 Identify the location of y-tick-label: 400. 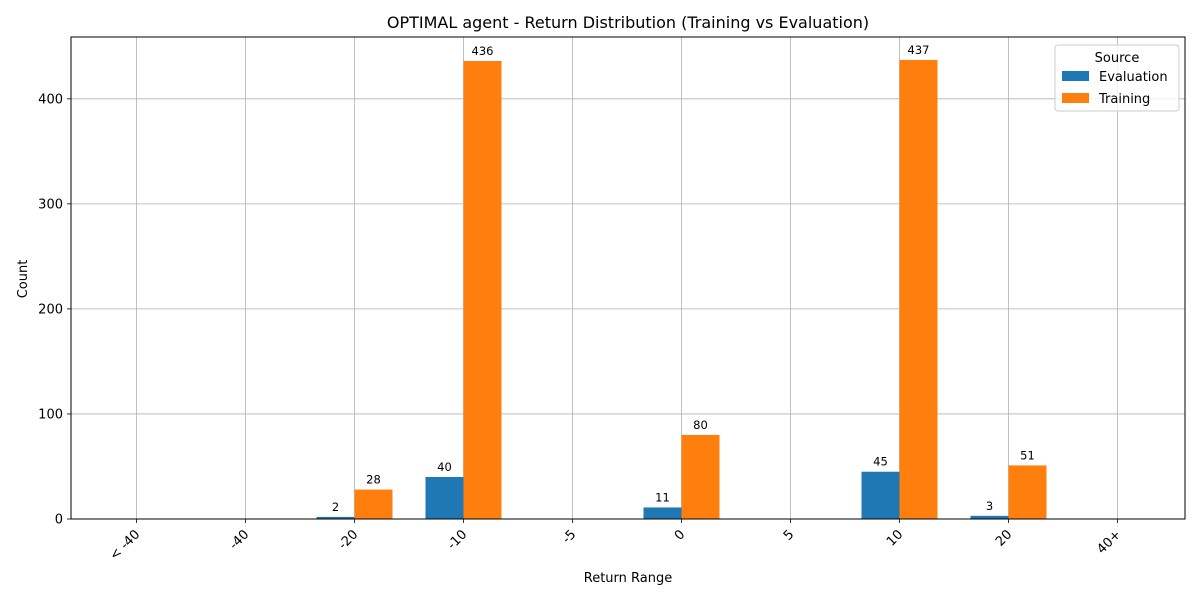
(50, 99).